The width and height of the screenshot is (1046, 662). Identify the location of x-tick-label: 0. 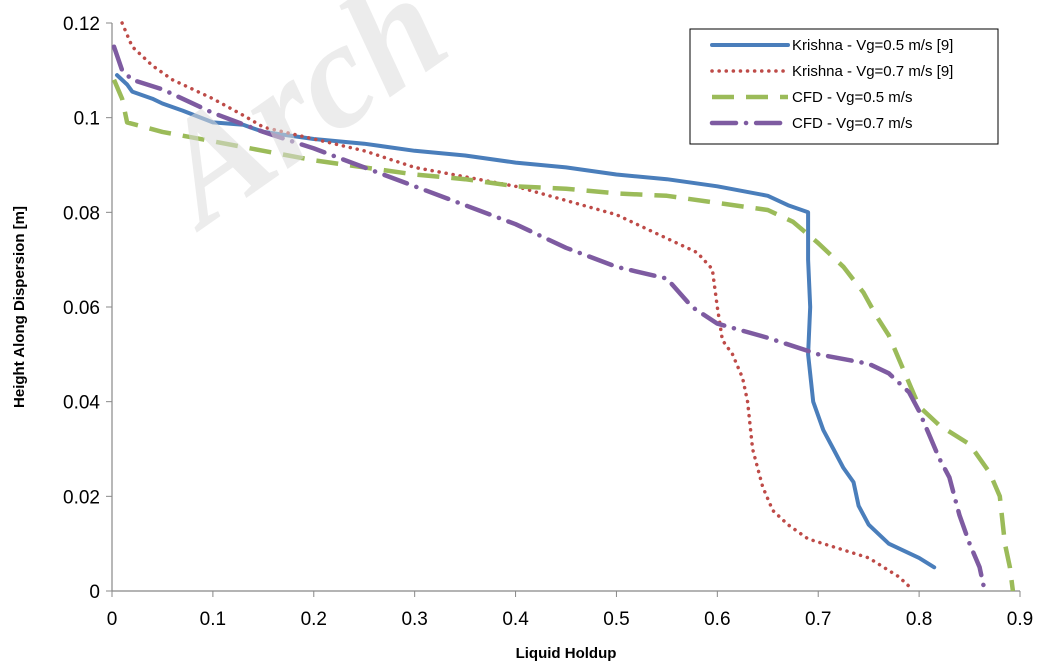
(112, 619).